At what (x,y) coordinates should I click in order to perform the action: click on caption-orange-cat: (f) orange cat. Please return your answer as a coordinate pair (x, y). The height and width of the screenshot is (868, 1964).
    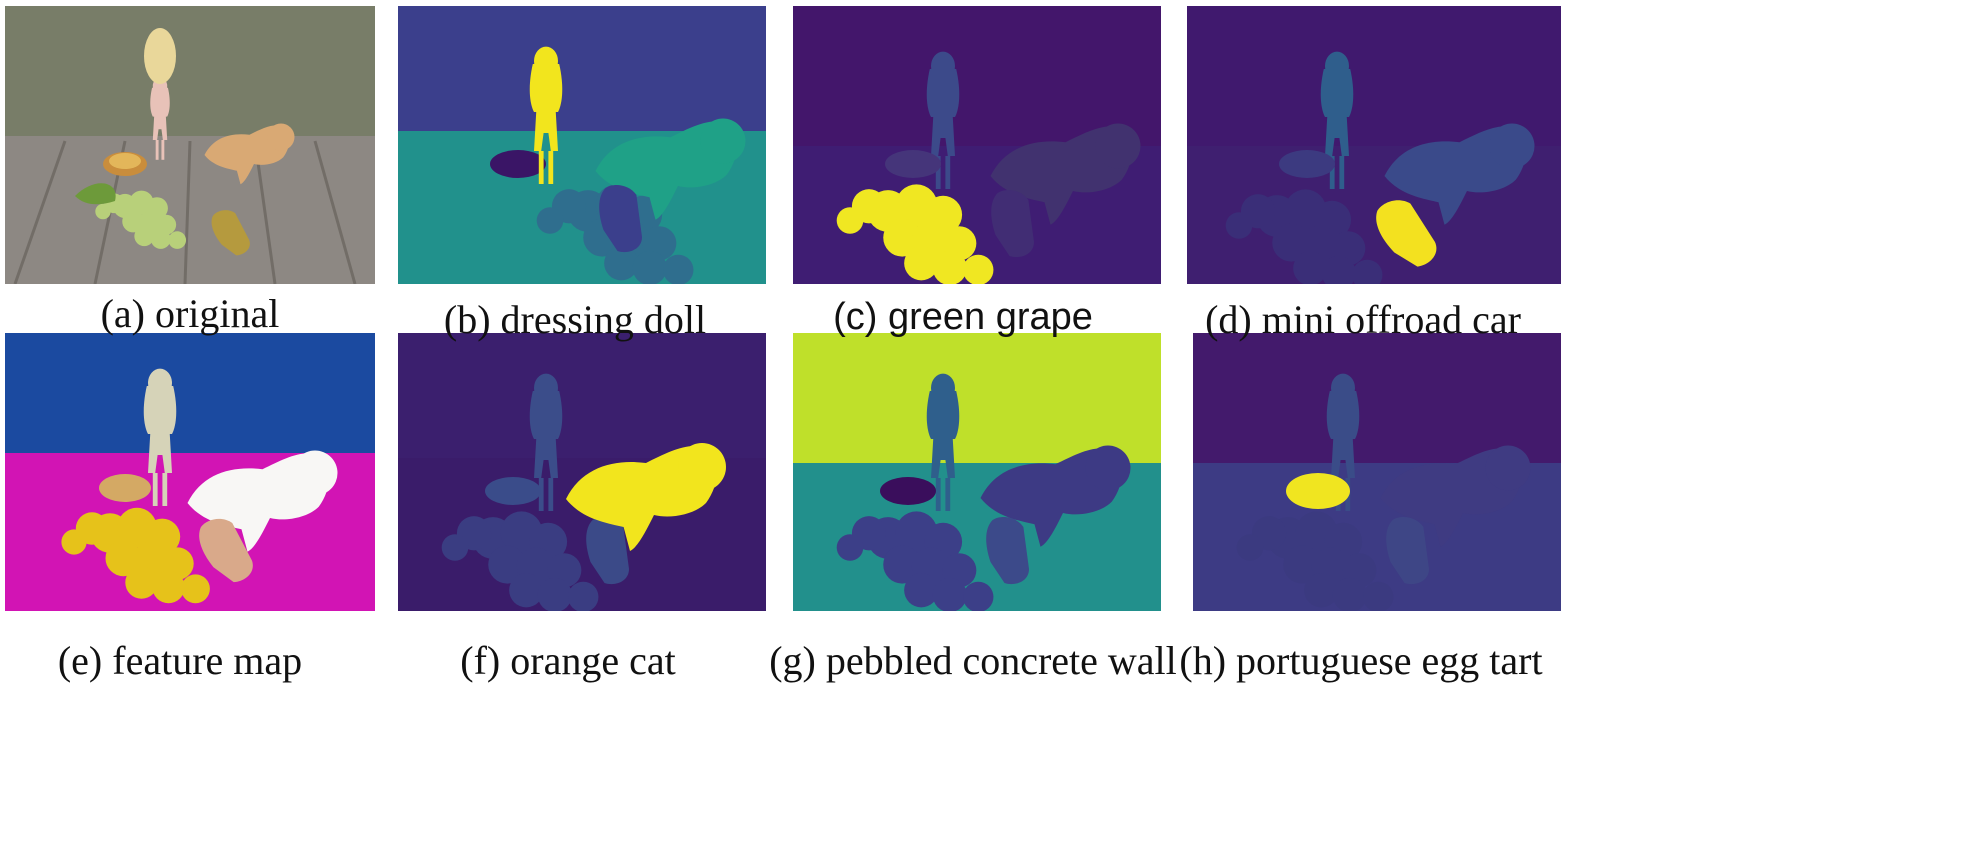
    Looking at the image, I should click on (568, 660).